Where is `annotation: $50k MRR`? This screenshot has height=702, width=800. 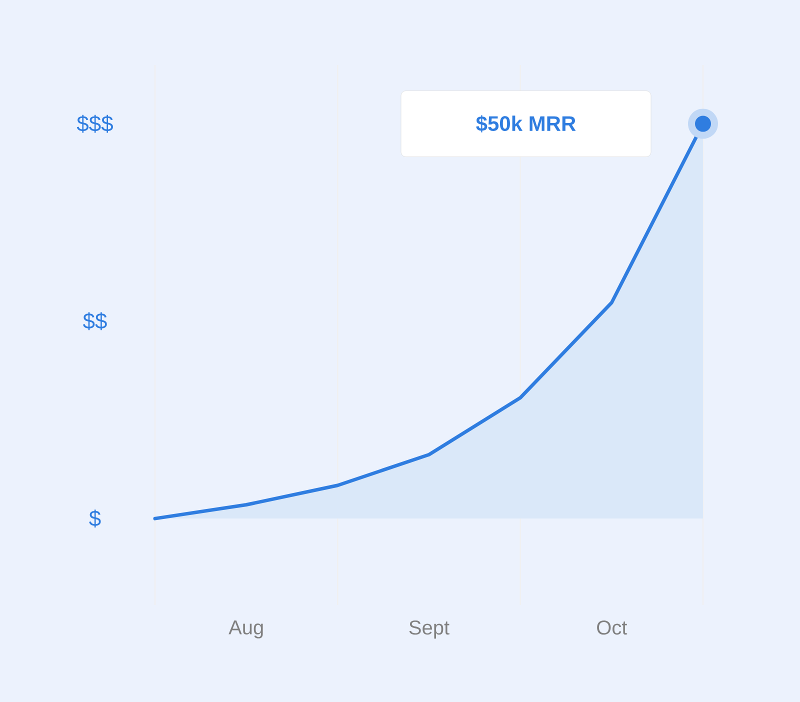 annotation: $50k MRR is located at coordinates (526, 123).